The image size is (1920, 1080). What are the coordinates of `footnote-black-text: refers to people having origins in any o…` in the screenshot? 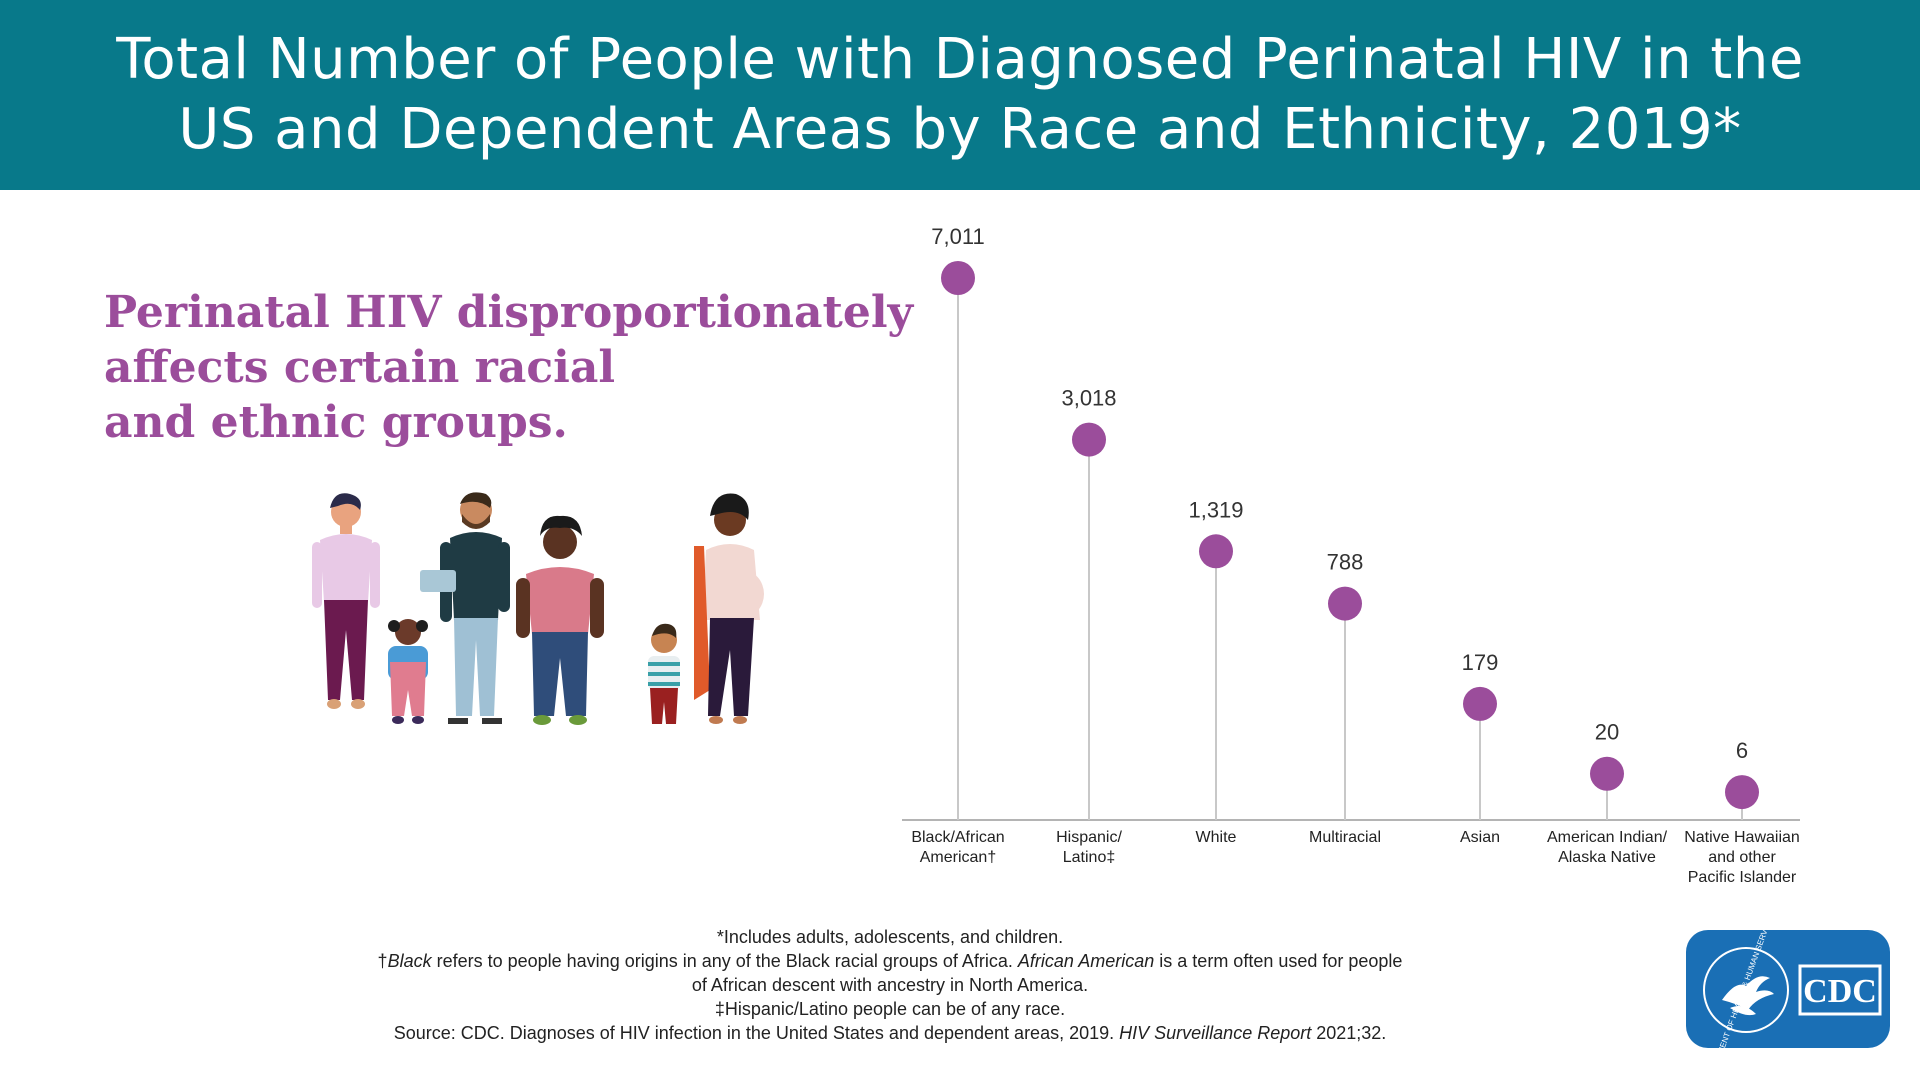 It's located at (724, 961).